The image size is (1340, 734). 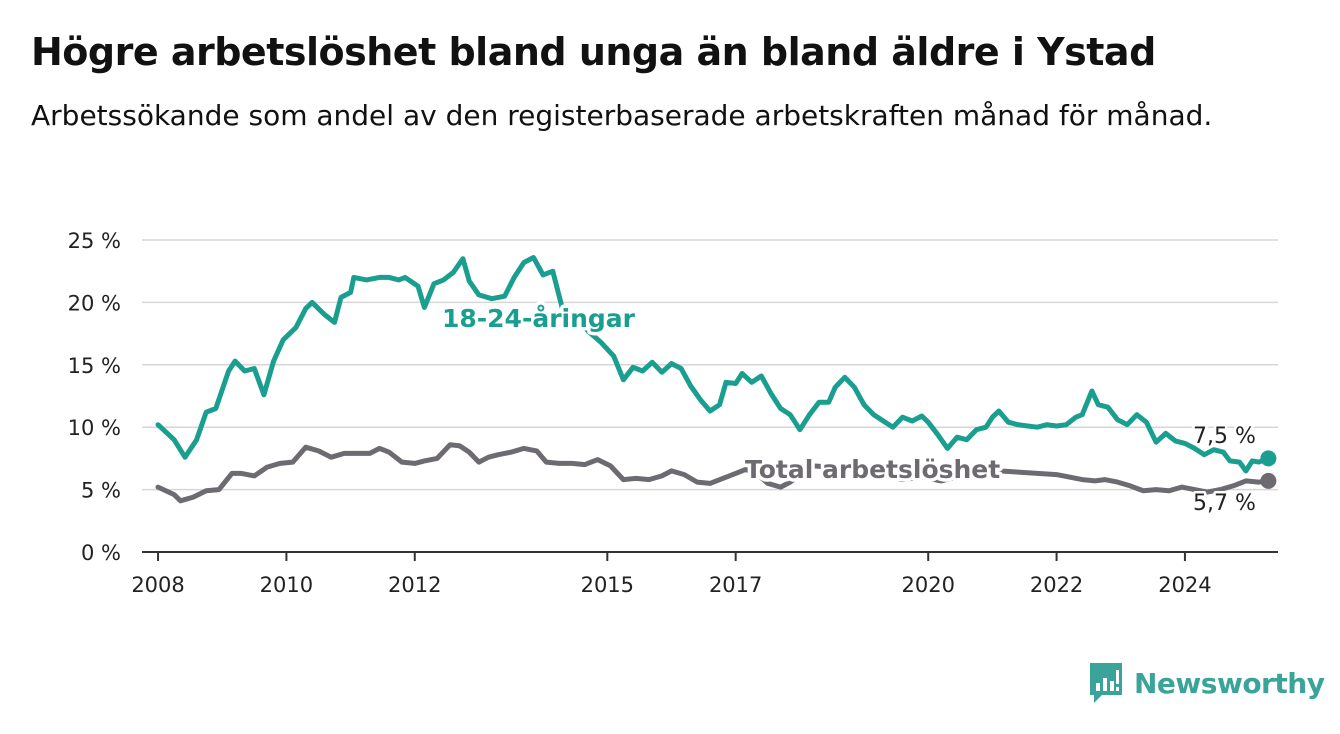 I want to click on series-label-total: Total arbetslöshet, so click(x=872, y=469).